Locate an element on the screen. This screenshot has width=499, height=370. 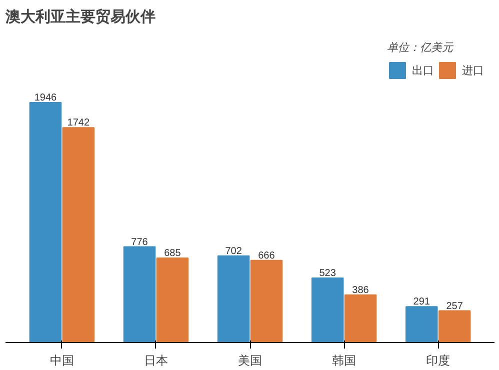
legend-title: 单位：亿美元 is located at coordinates (420, 47).